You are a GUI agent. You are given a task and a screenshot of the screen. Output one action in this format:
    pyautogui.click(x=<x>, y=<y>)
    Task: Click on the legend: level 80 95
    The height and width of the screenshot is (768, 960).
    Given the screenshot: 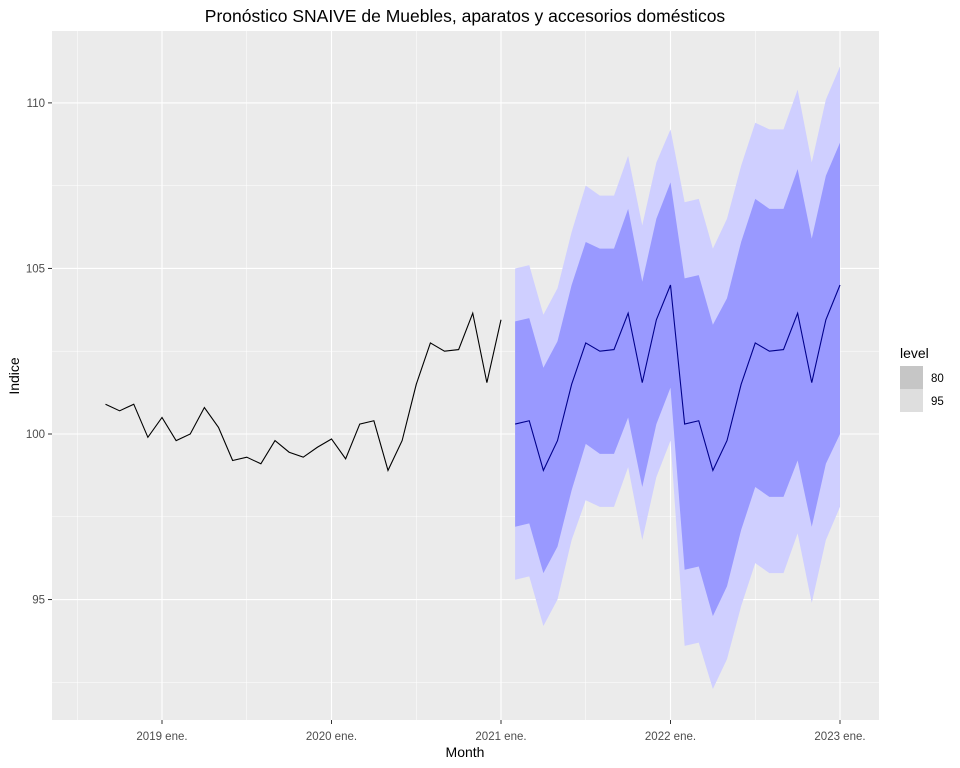 What is the action you would take?
    pyautogui.click(x=922, y=378)
    